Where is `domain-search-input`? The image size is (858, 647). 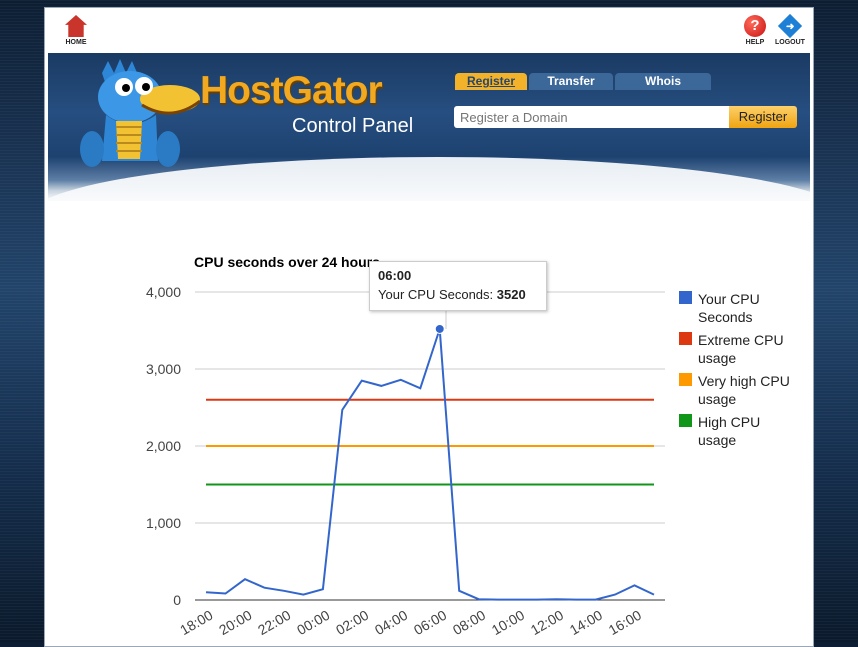 domain-search-input is located at coordinates (591, 117).